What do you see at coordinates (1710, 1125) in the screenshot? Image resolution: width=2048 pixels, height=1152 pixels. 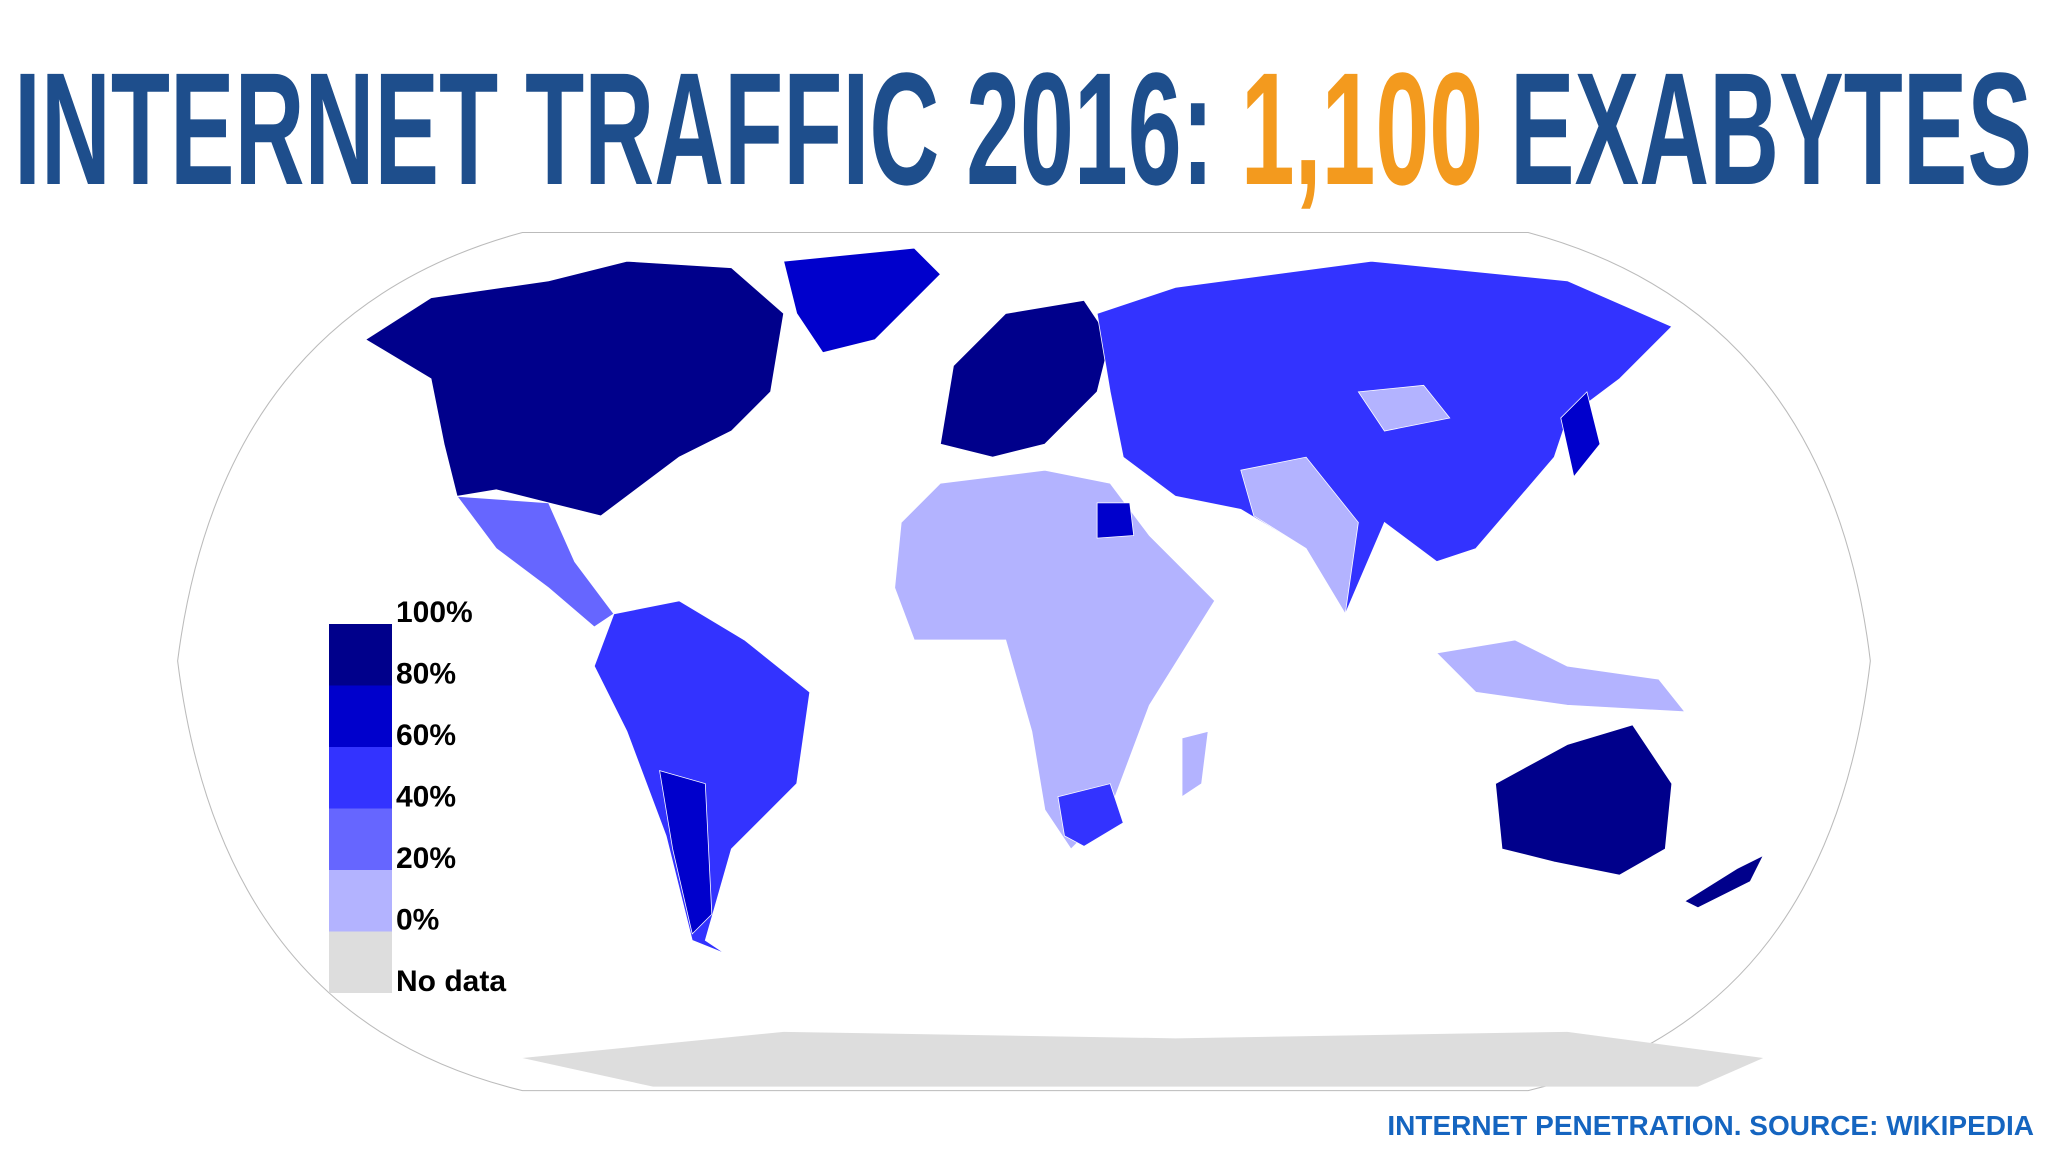 I see `source-note: INTERNET PENETRATION. SOURCE: WIKIPEDIA` at bounding box center [1710, 1125].